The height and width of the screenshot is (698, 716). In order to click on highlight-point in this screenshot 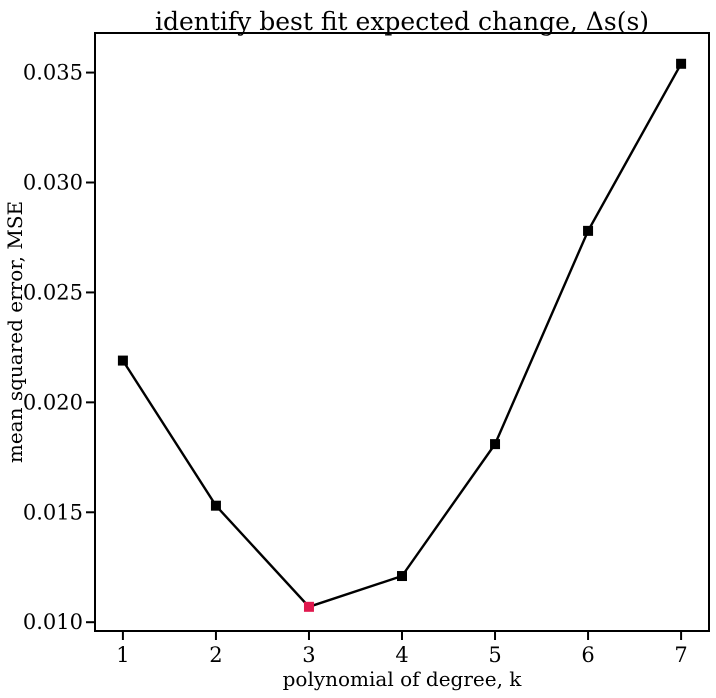, I will do `click(308, 606)`.